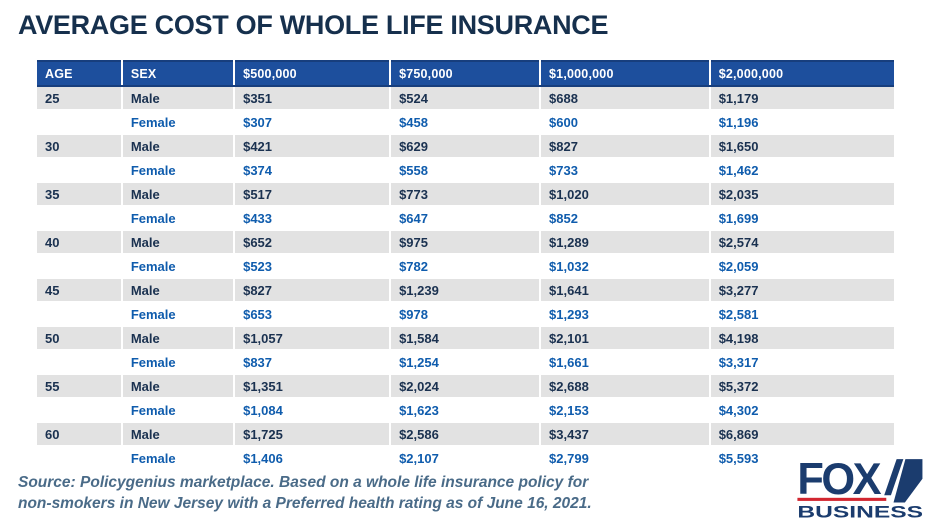 The height and width of the screenshot is (523, 931). What do you see at coordinates (625, 122) in the screenshot?
I see `value-1m-cell: $600` at bounding box center [625, 122].